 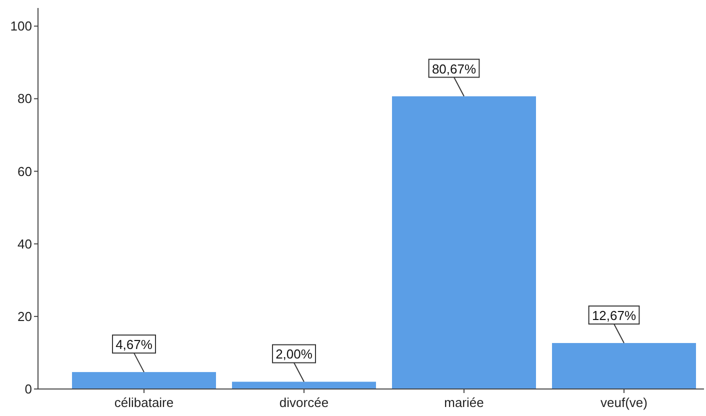 I want to click on data-label: 80,67%, so click(x=454, y=68).